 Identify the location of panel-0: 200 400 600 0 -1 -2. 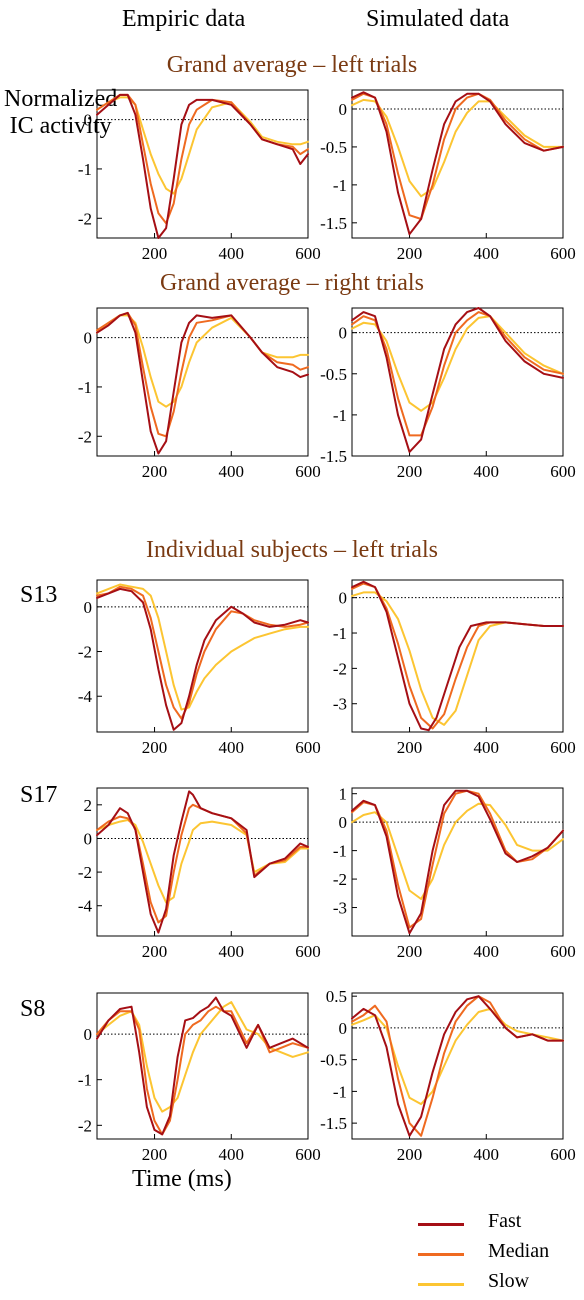
(199, 176).